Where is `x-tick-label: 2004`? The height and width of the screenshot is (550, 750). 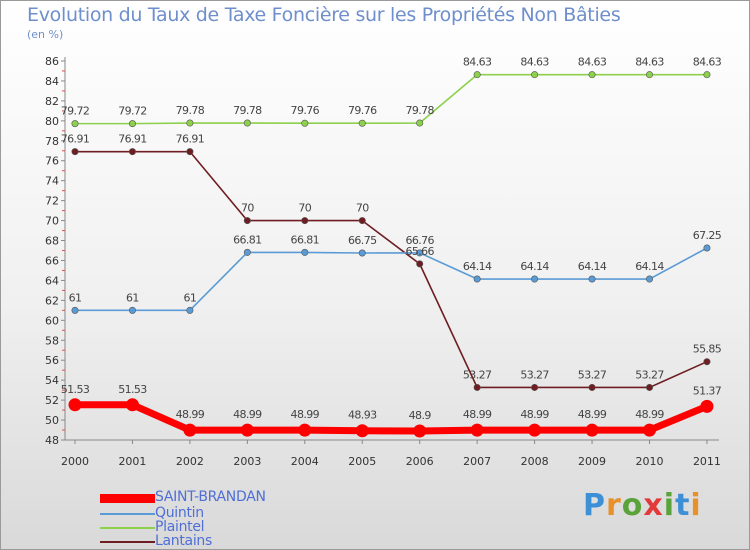
x-tick-label: 2004 is located at coordinates (305, 461).